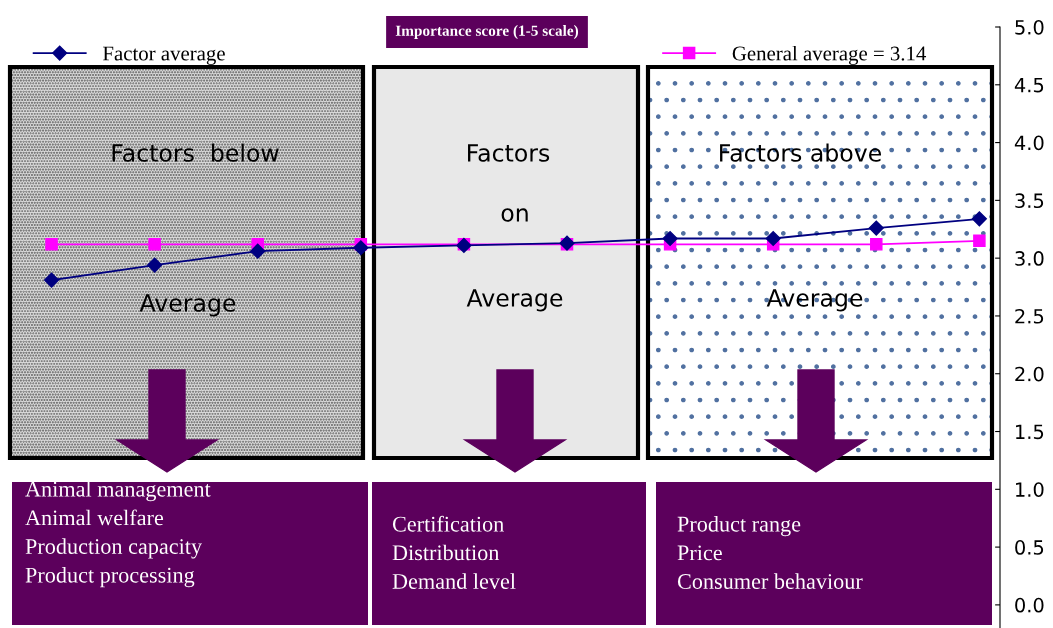 This screenshot has height=628, width=1053. What do you see at coordinates (829, 55) in the screenshot?
I see `legend-label: General average = 3.14` at bounding box center [829, 55].